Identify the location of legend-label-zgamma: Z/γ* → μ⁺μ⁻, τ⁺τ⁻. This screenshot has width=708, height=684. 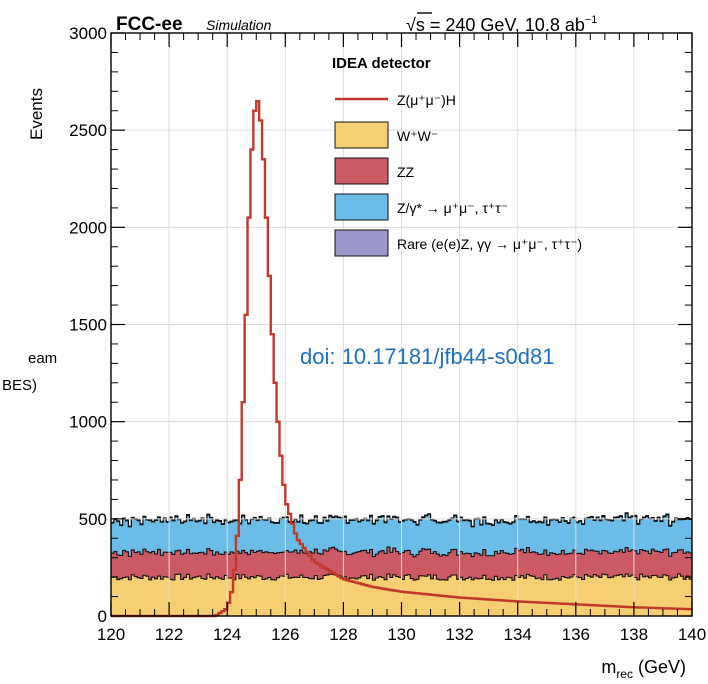
(452, 208).